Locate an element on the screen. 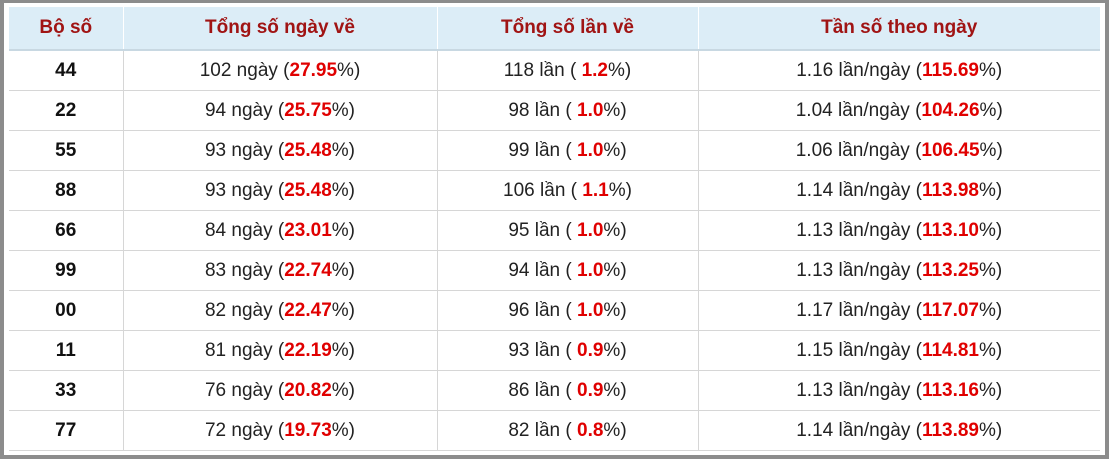 This screenshot has width=1109, height=459. header-cell: Bộ số is located at coordinates (66, 29).